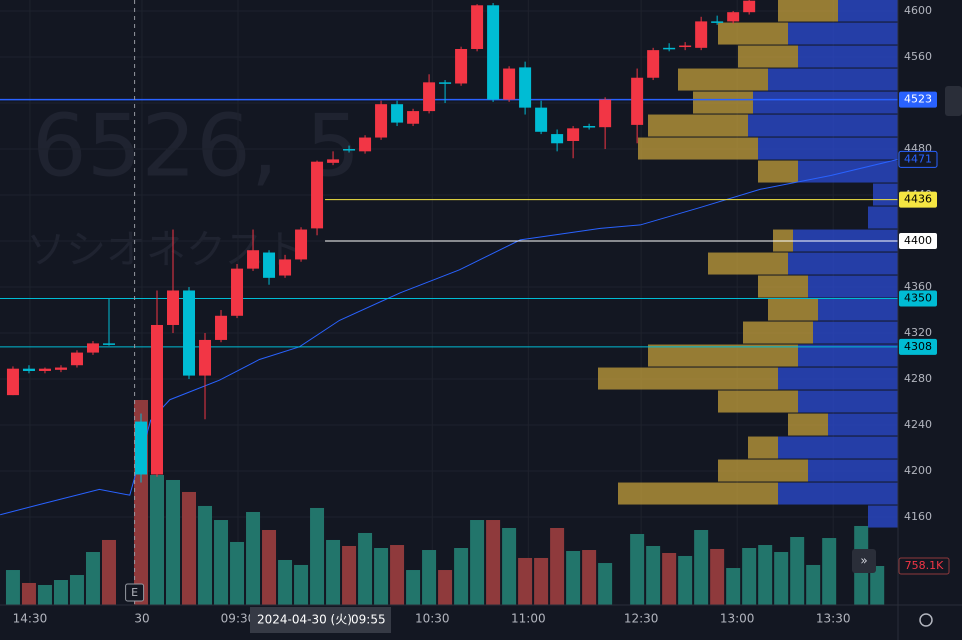 The width and height of the screenshot is (962, 640). Describe the element at coordinates (918, 10) in the screenshot. I see `y-tick-label: 4600` at that location.